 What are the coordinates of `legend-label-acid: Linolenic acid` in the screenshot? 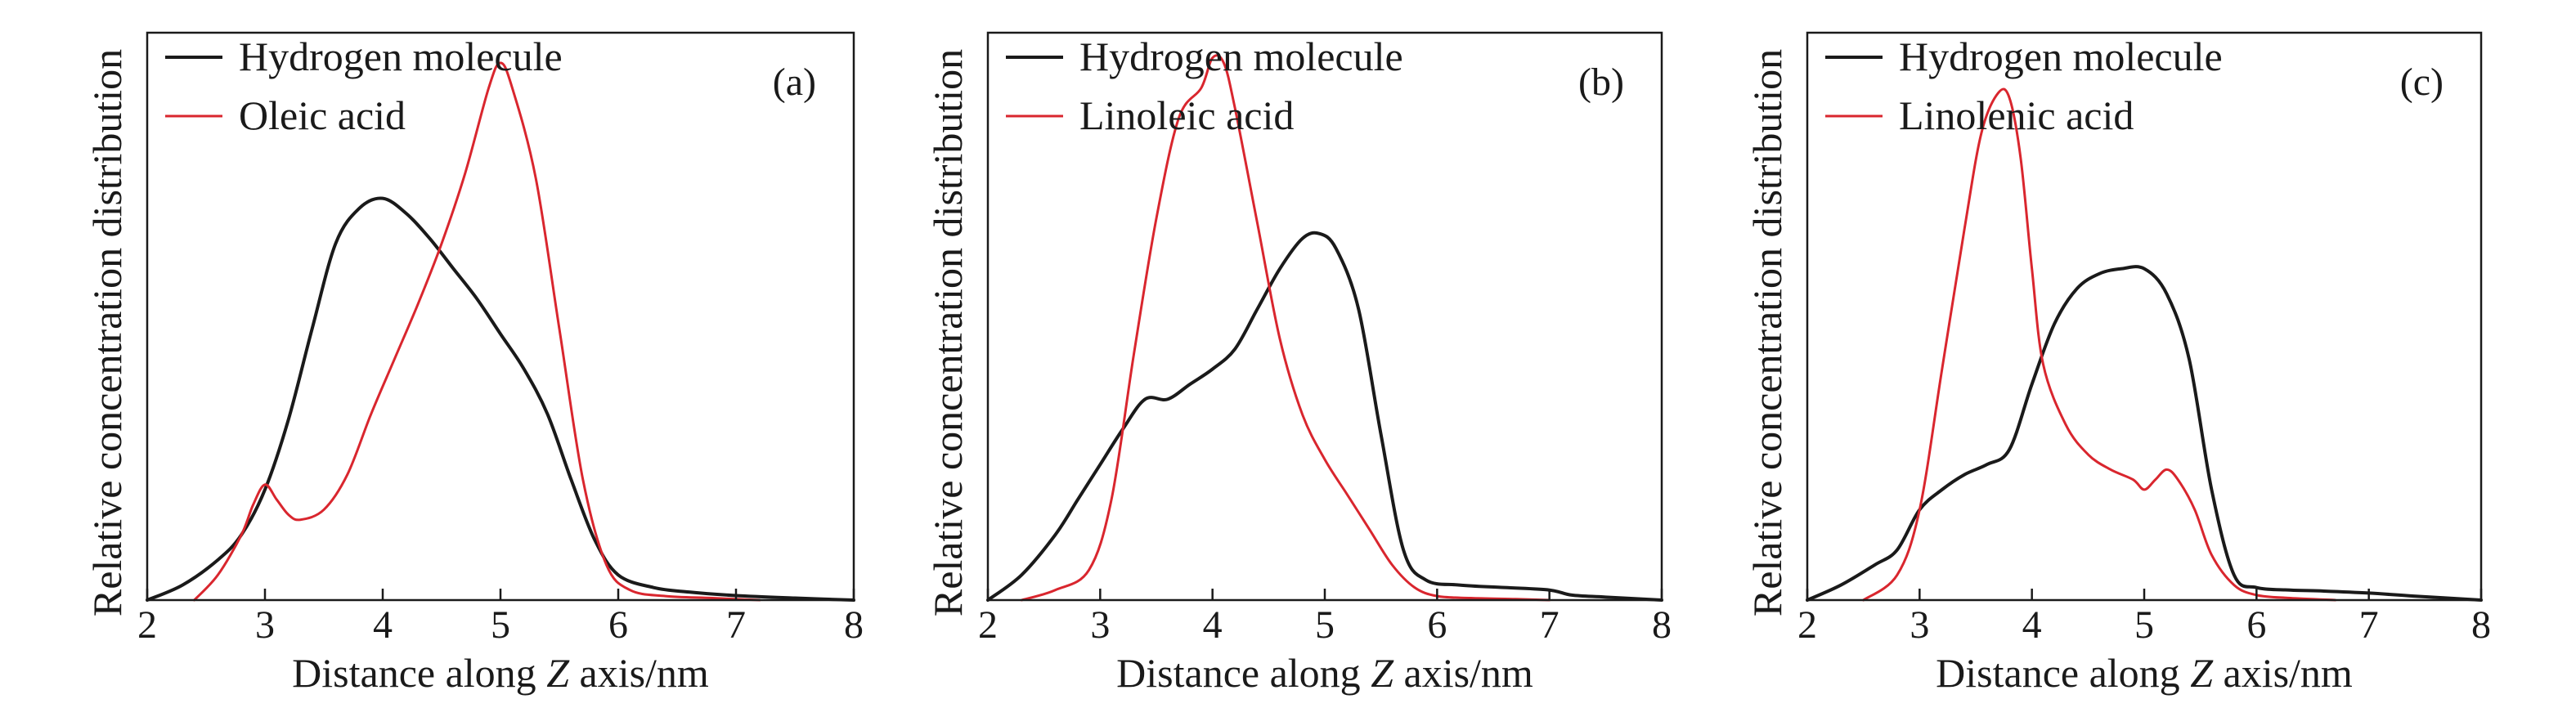 It's located at (2016, 115).